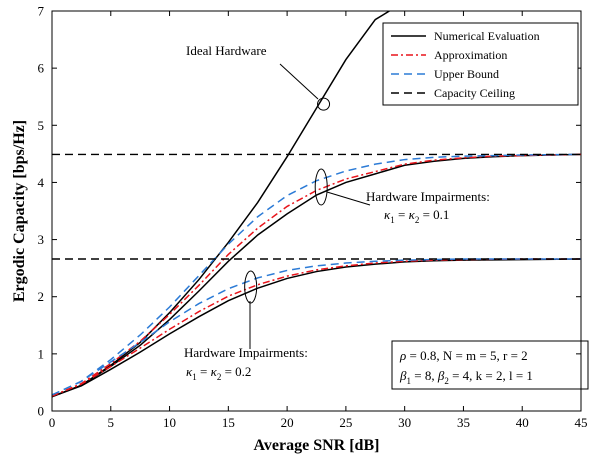  Describe the element at coordinates (287, 422) in the screenshot. I see `x-tick-label: 20` at that location.